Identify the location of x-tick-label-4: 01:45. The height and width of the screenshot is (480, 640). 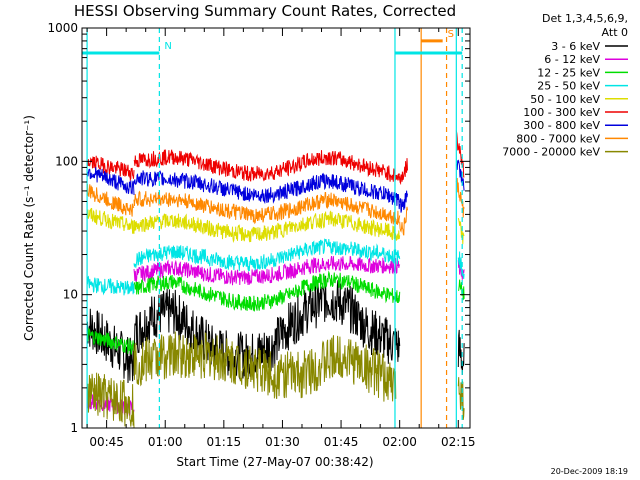
(341, 442).